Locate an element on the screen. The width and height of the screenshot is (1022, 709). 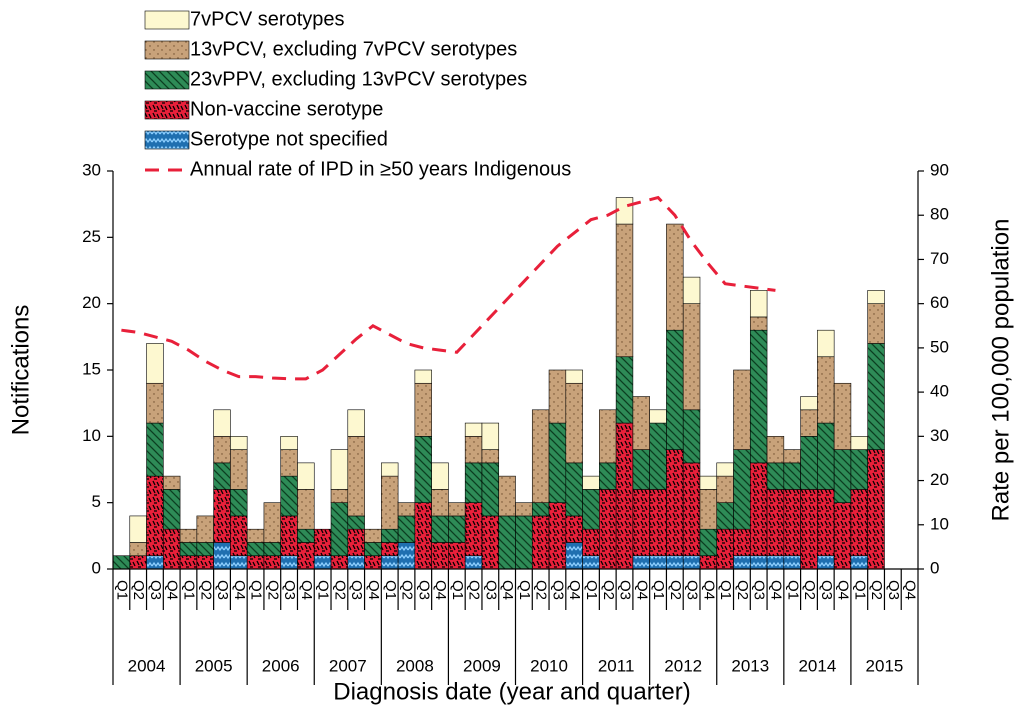
y2-tick-label: 60 is located at coordinates (939, 302).